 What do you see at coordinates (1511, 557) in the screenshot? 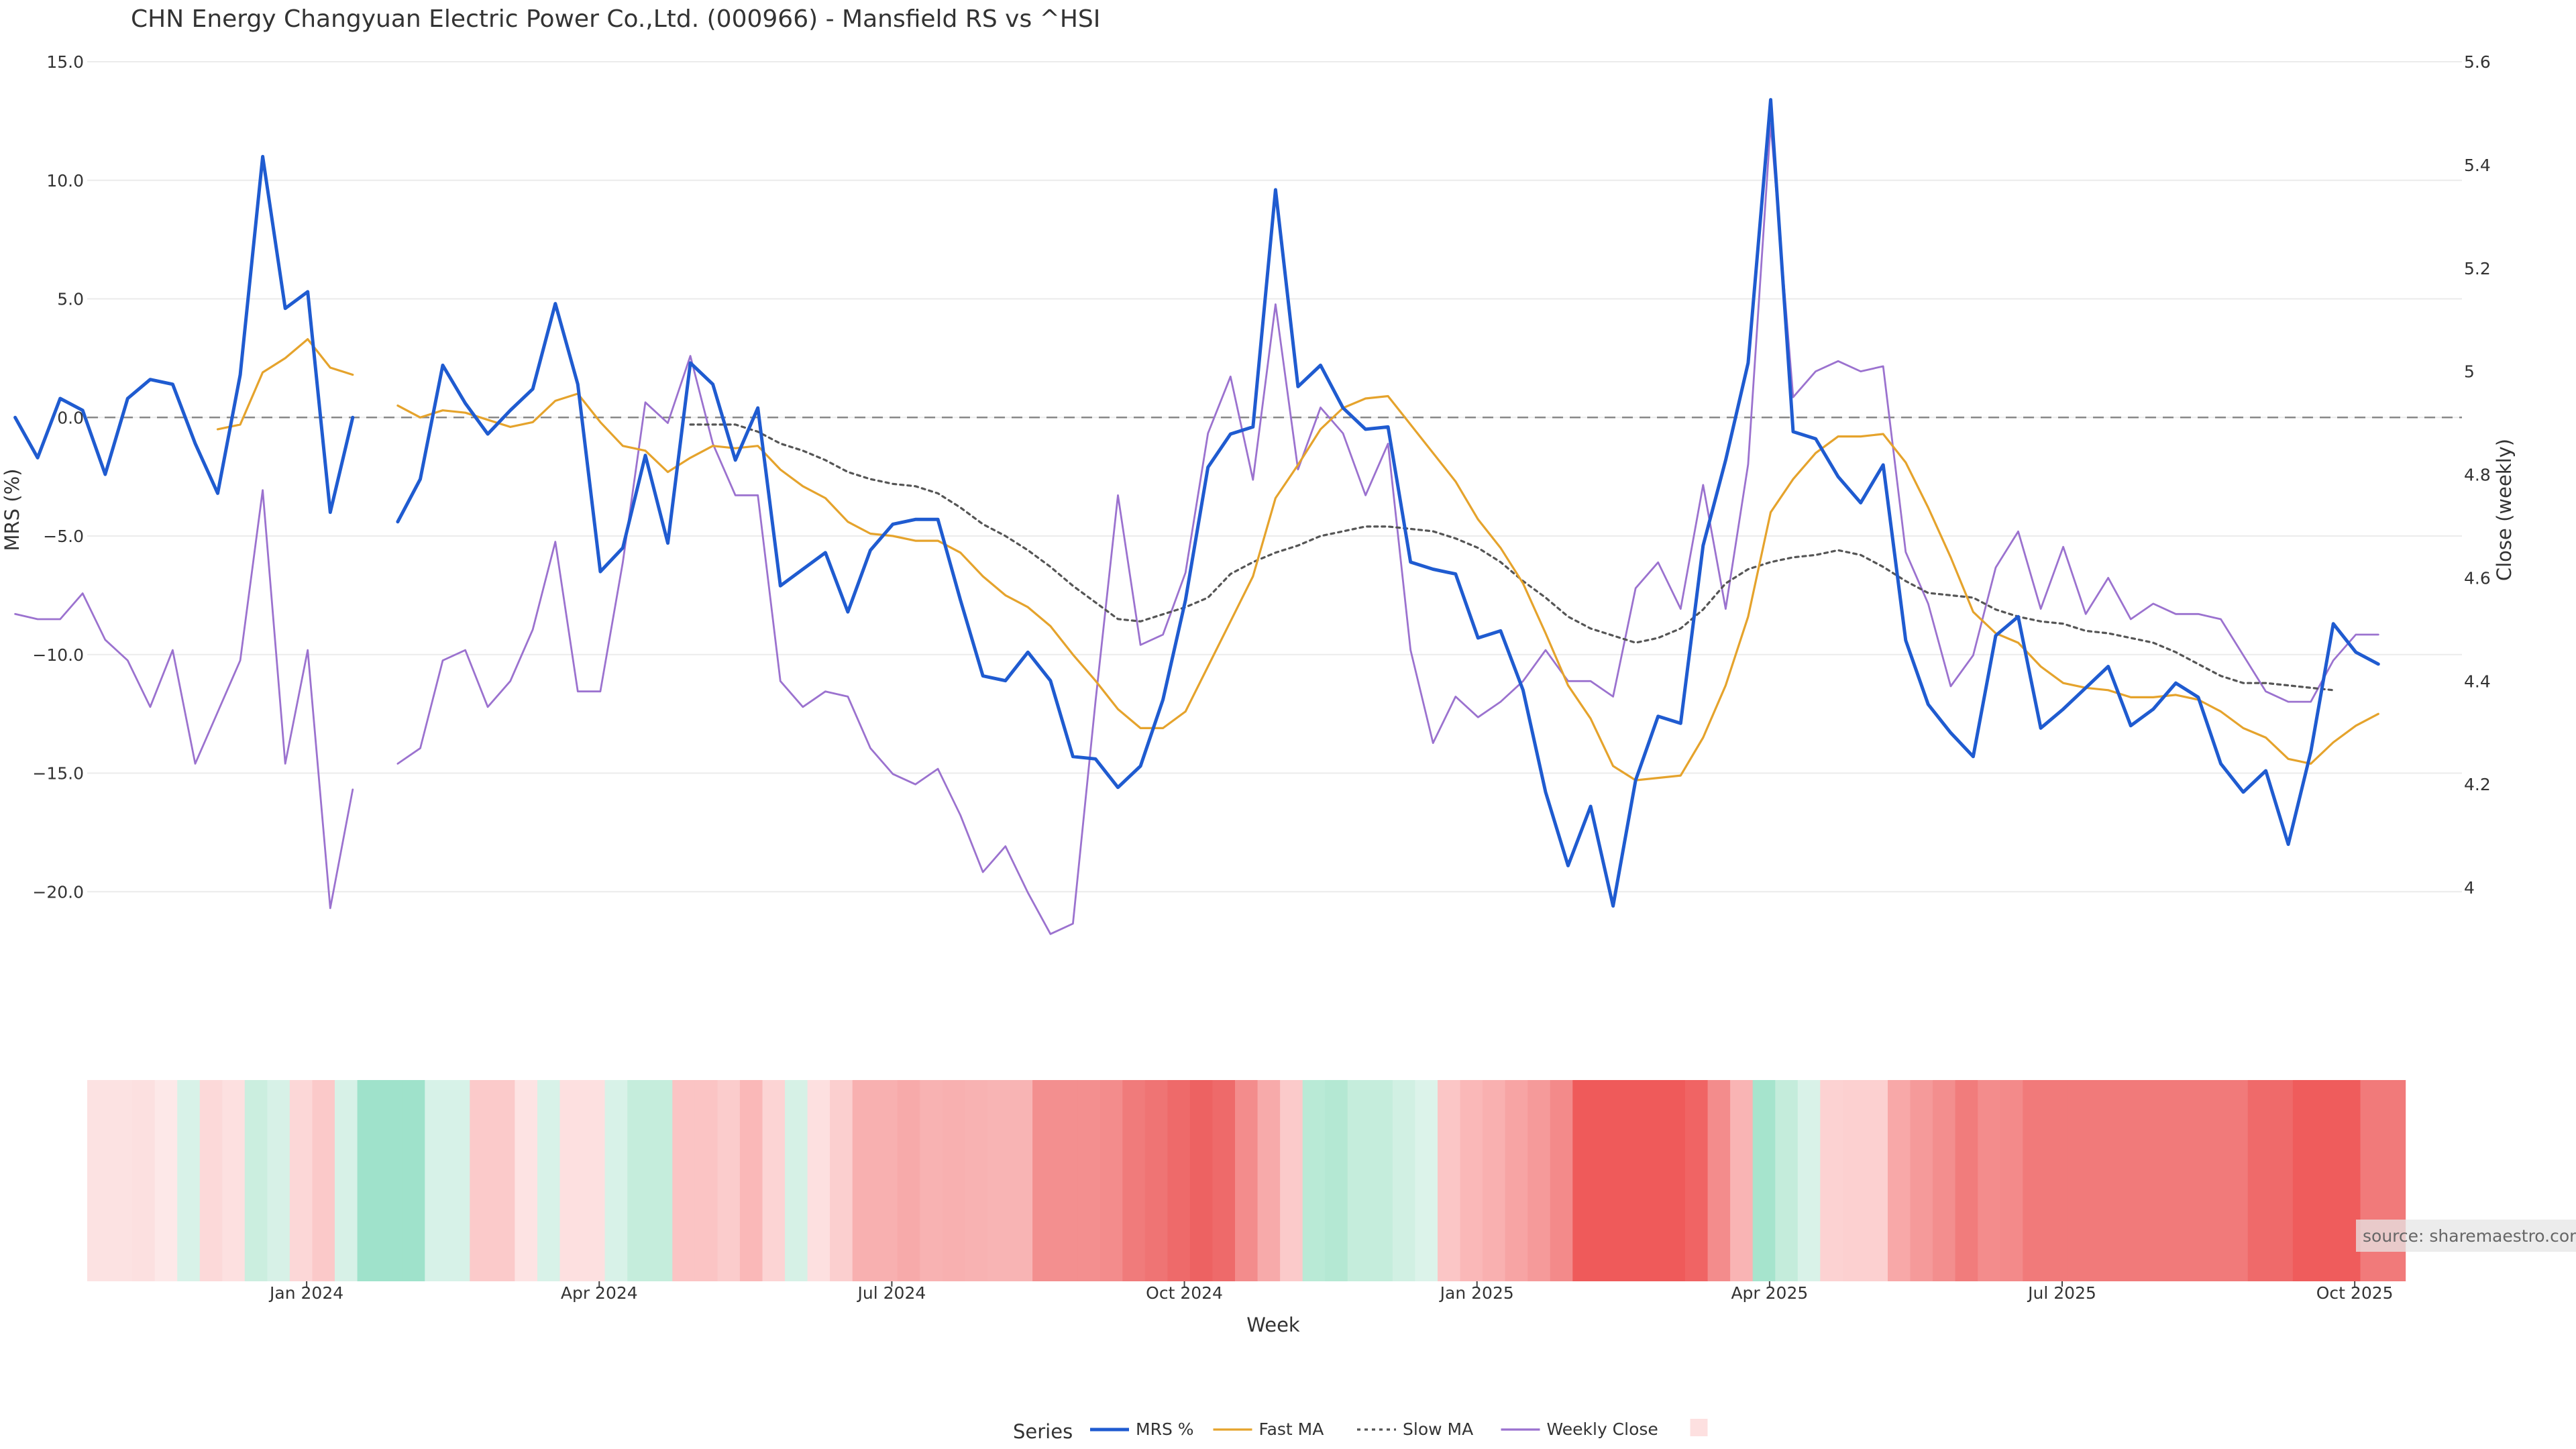
I see `series-slow-ma-line` at bounding box center [1511, 557].